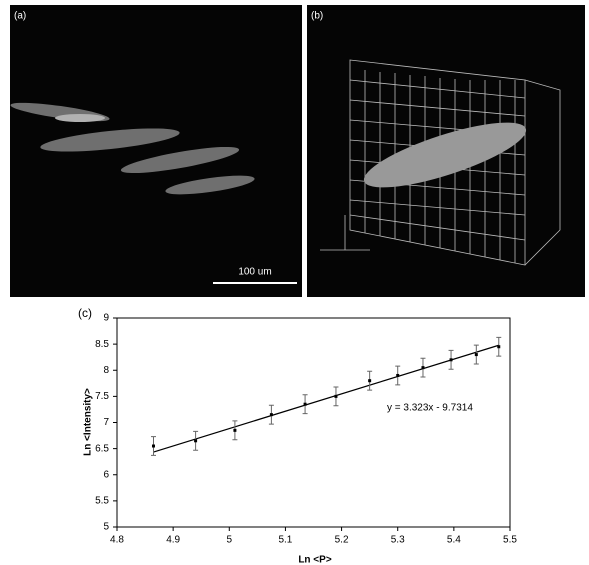 This screenshot has width=589, height=565. What do you see at coordinates (102, 396) in the screenshot?
I see `y-tick-label: 7.5` at bounding box center [102, 396].